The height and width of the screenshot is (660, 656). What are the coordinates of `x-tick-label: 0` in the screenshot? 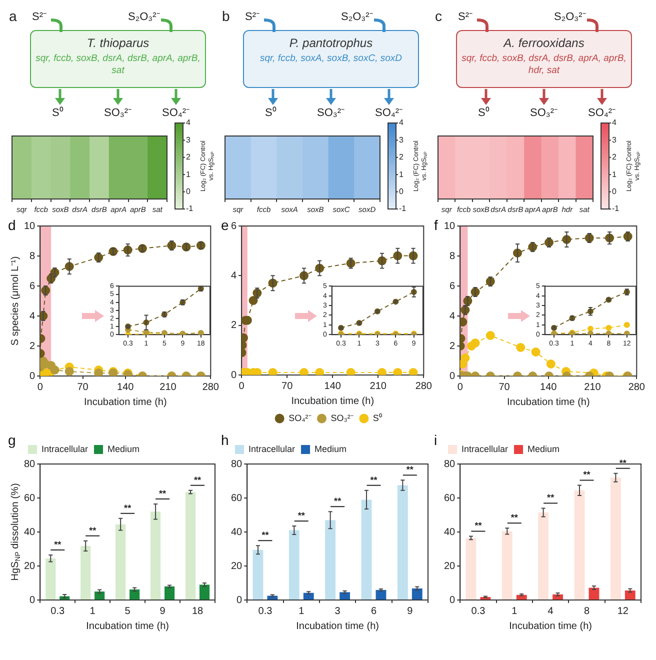 It's located at (40, 387).